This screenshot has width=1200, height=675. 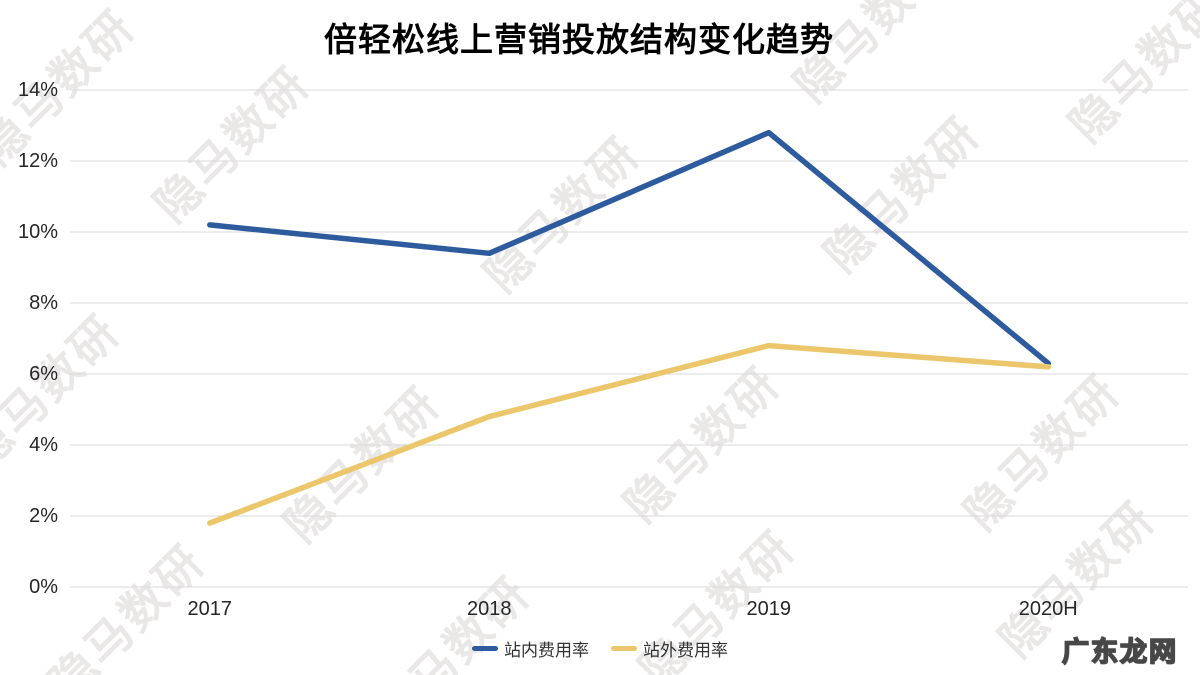 What do you see at coordinates (1119, 652) in the screenshot?
I see `site-logo: 广东龙网` at bounding box center [1119, 652].